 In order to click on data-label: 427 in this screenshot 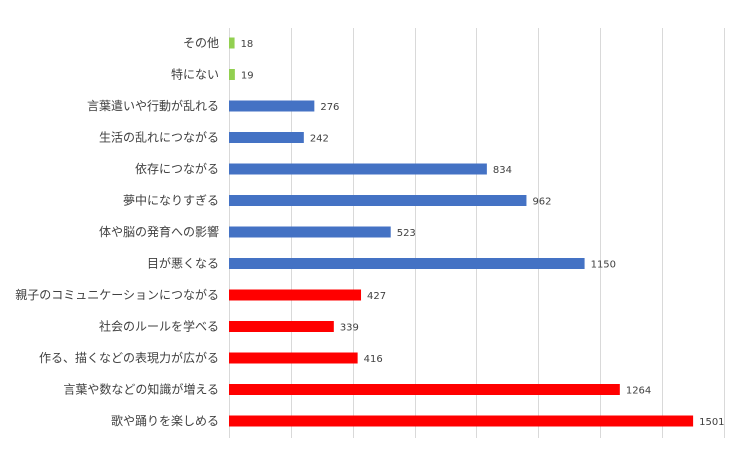, I will do `click(376, 296)`.